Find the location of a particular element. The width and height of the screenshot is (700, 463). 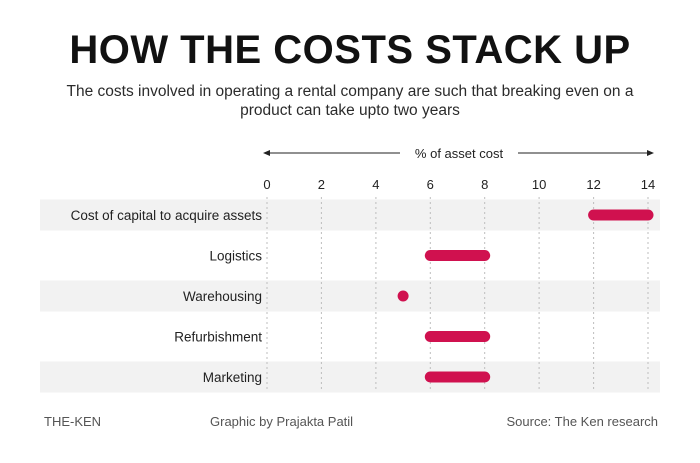

tick-label: 6 is located at coordinates (430, 184).